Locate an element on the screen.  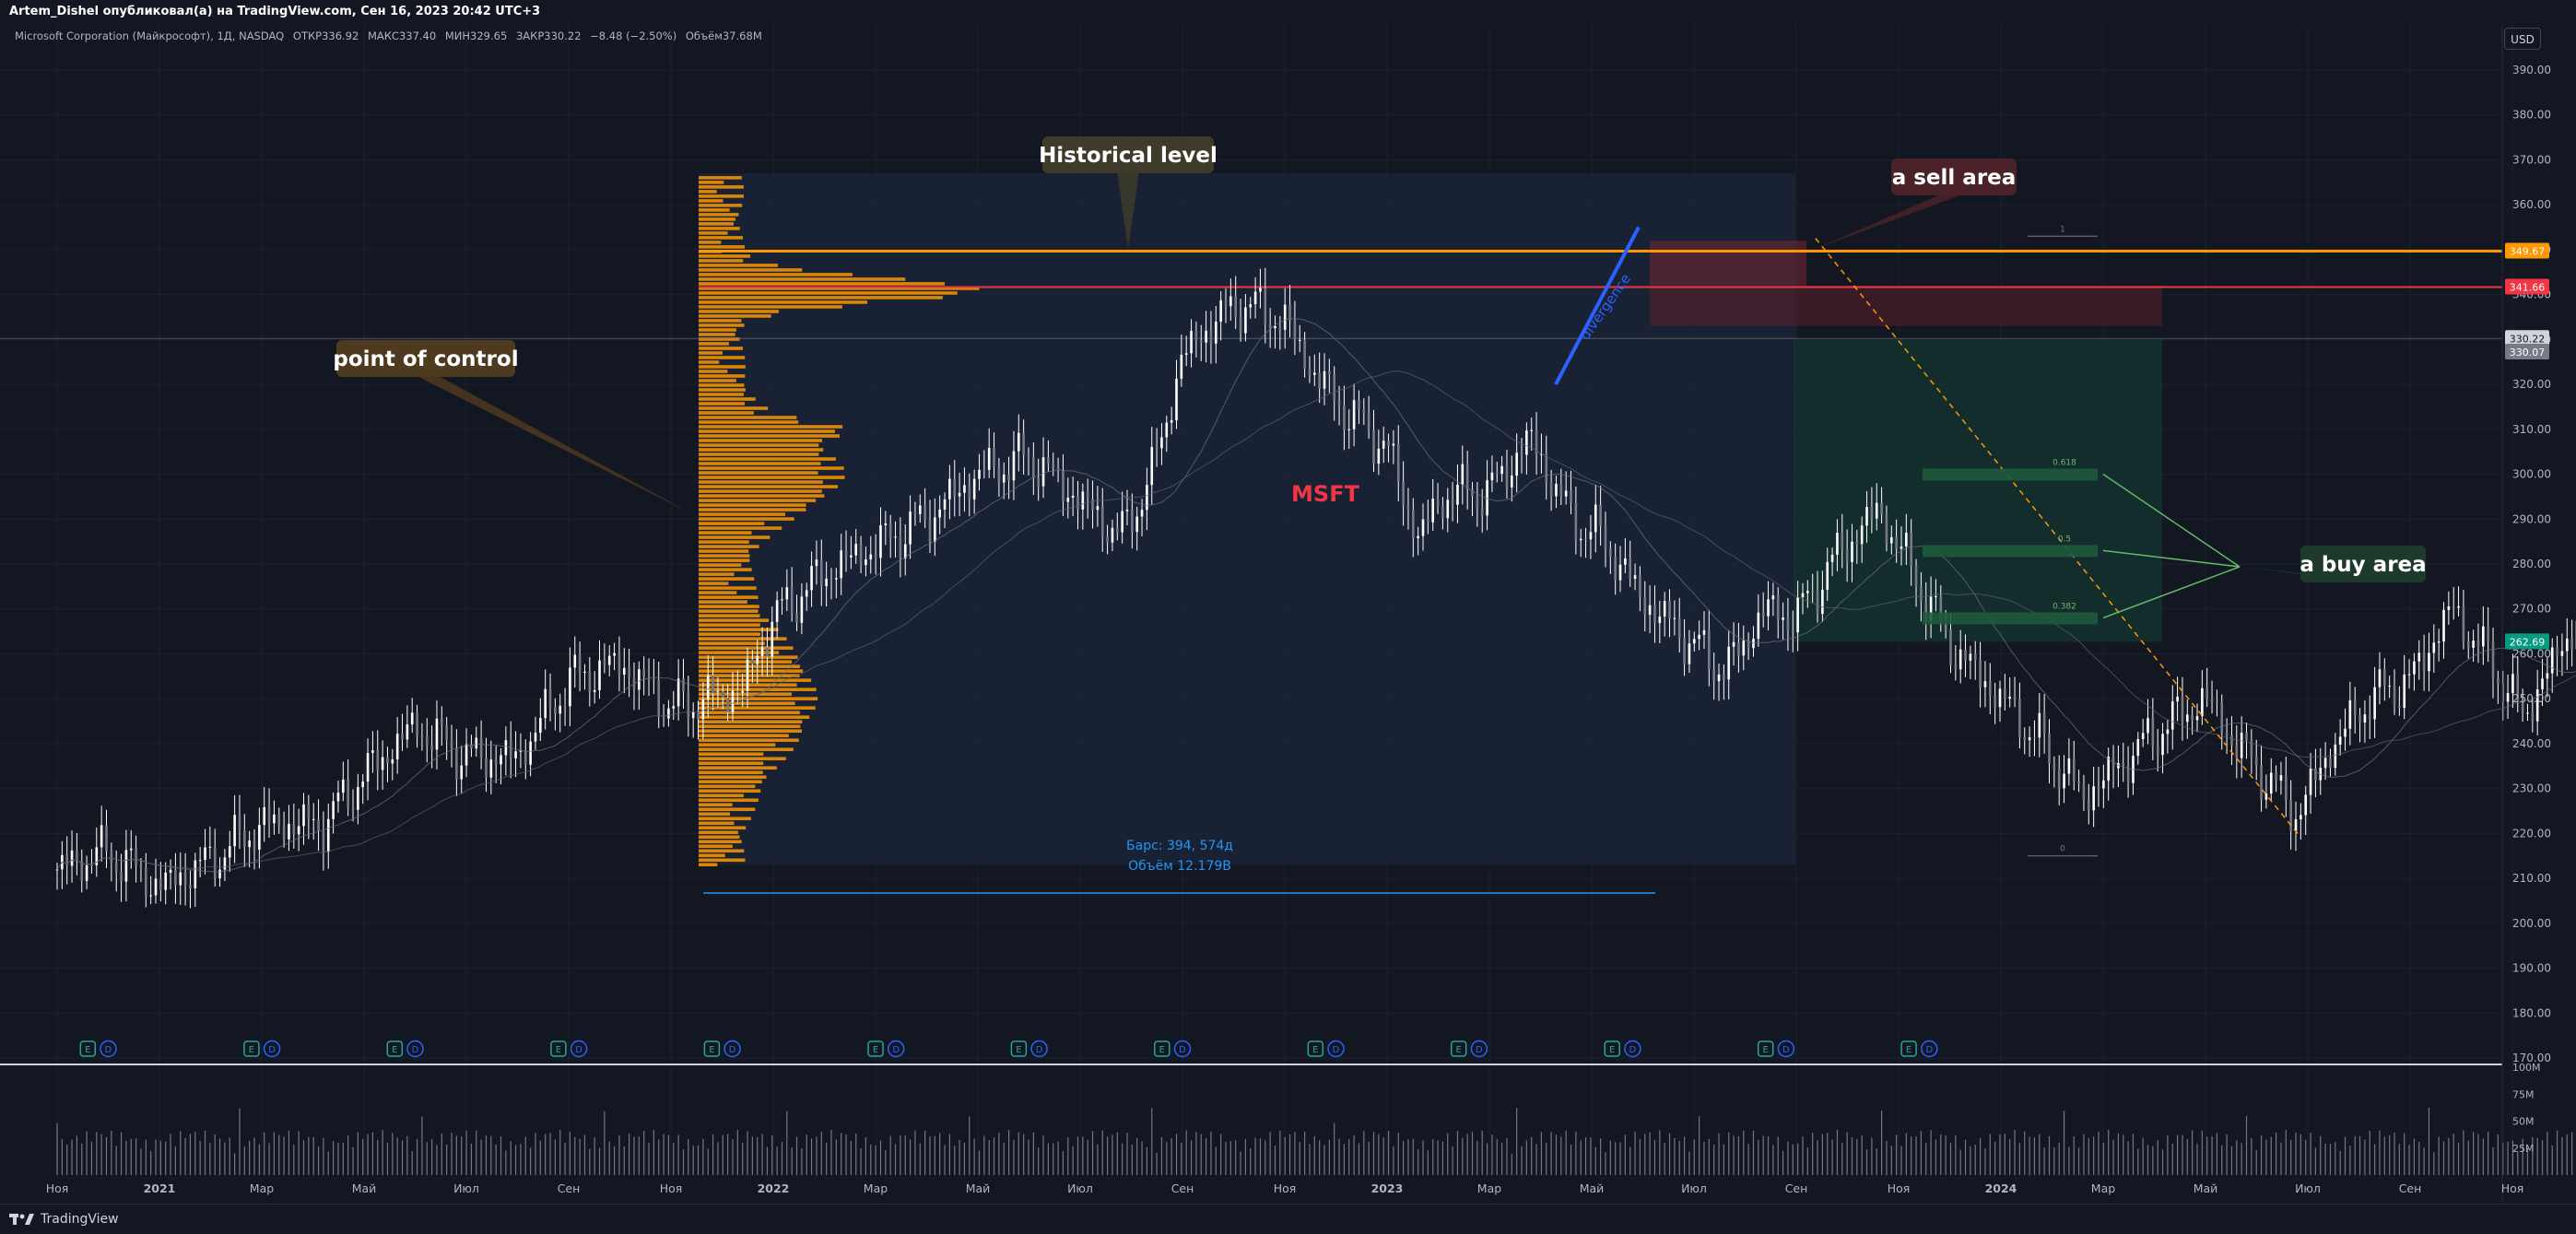
poc-callout-pointer is located at coordinates (552, 443).